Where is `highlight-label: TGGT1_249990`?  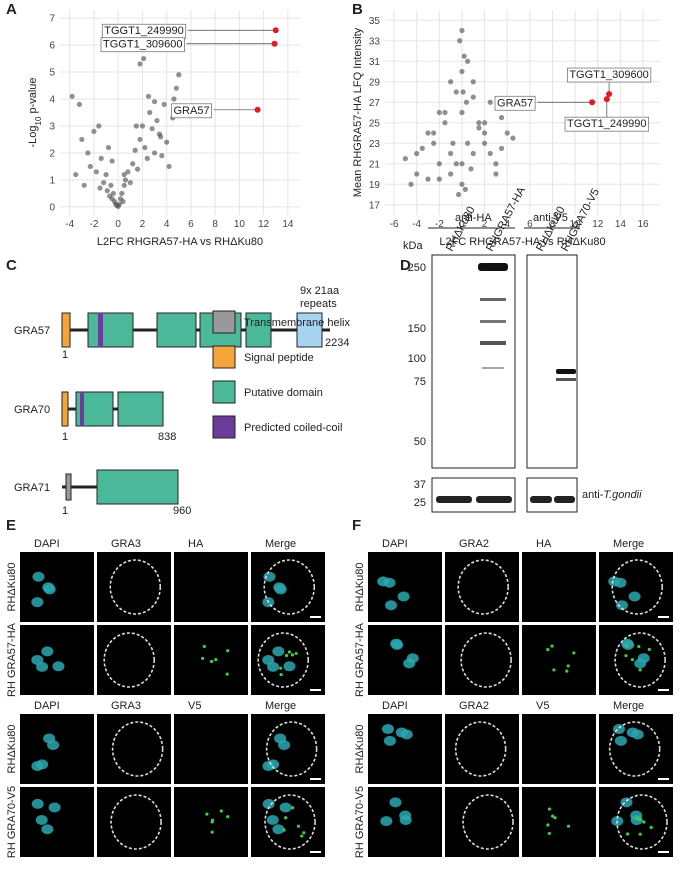
highlight-label: TGGT1_249990 is located at coordinates (607, 124).